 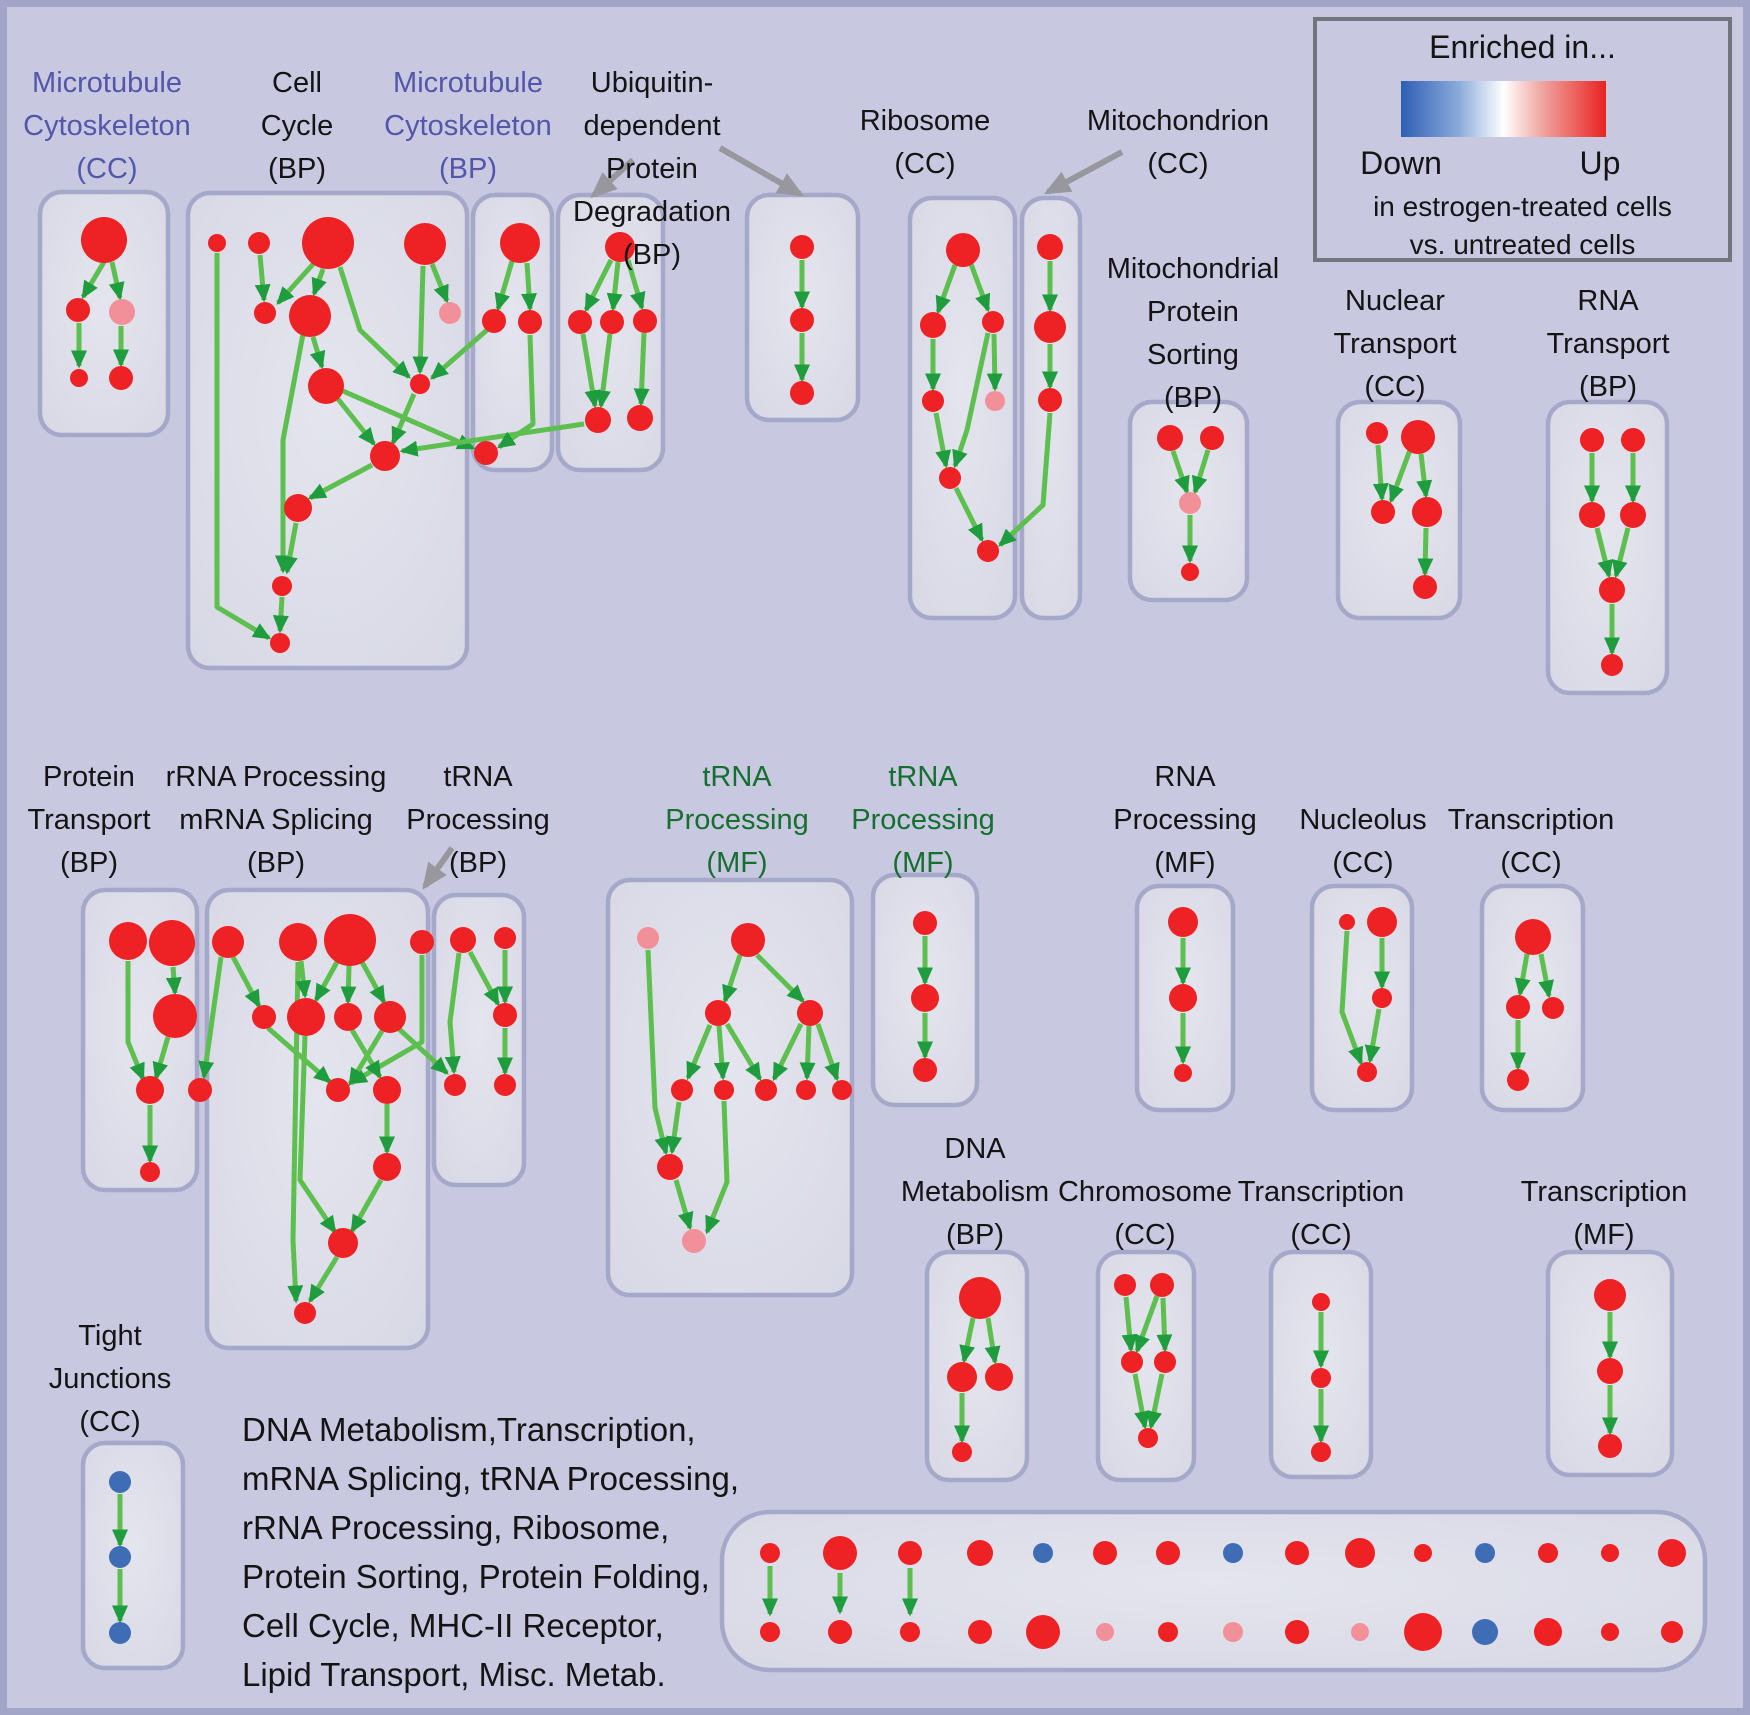 What do you see at coordinates (1604, 1235) in the screenshot?
I see `label-line: (MF)` at bounding box center [1604, 1235].